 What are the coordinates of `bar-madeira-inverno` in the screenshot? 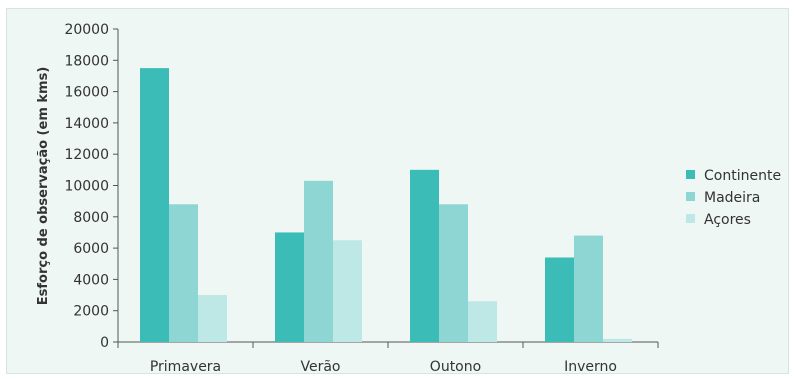 It's located at (588, 288).